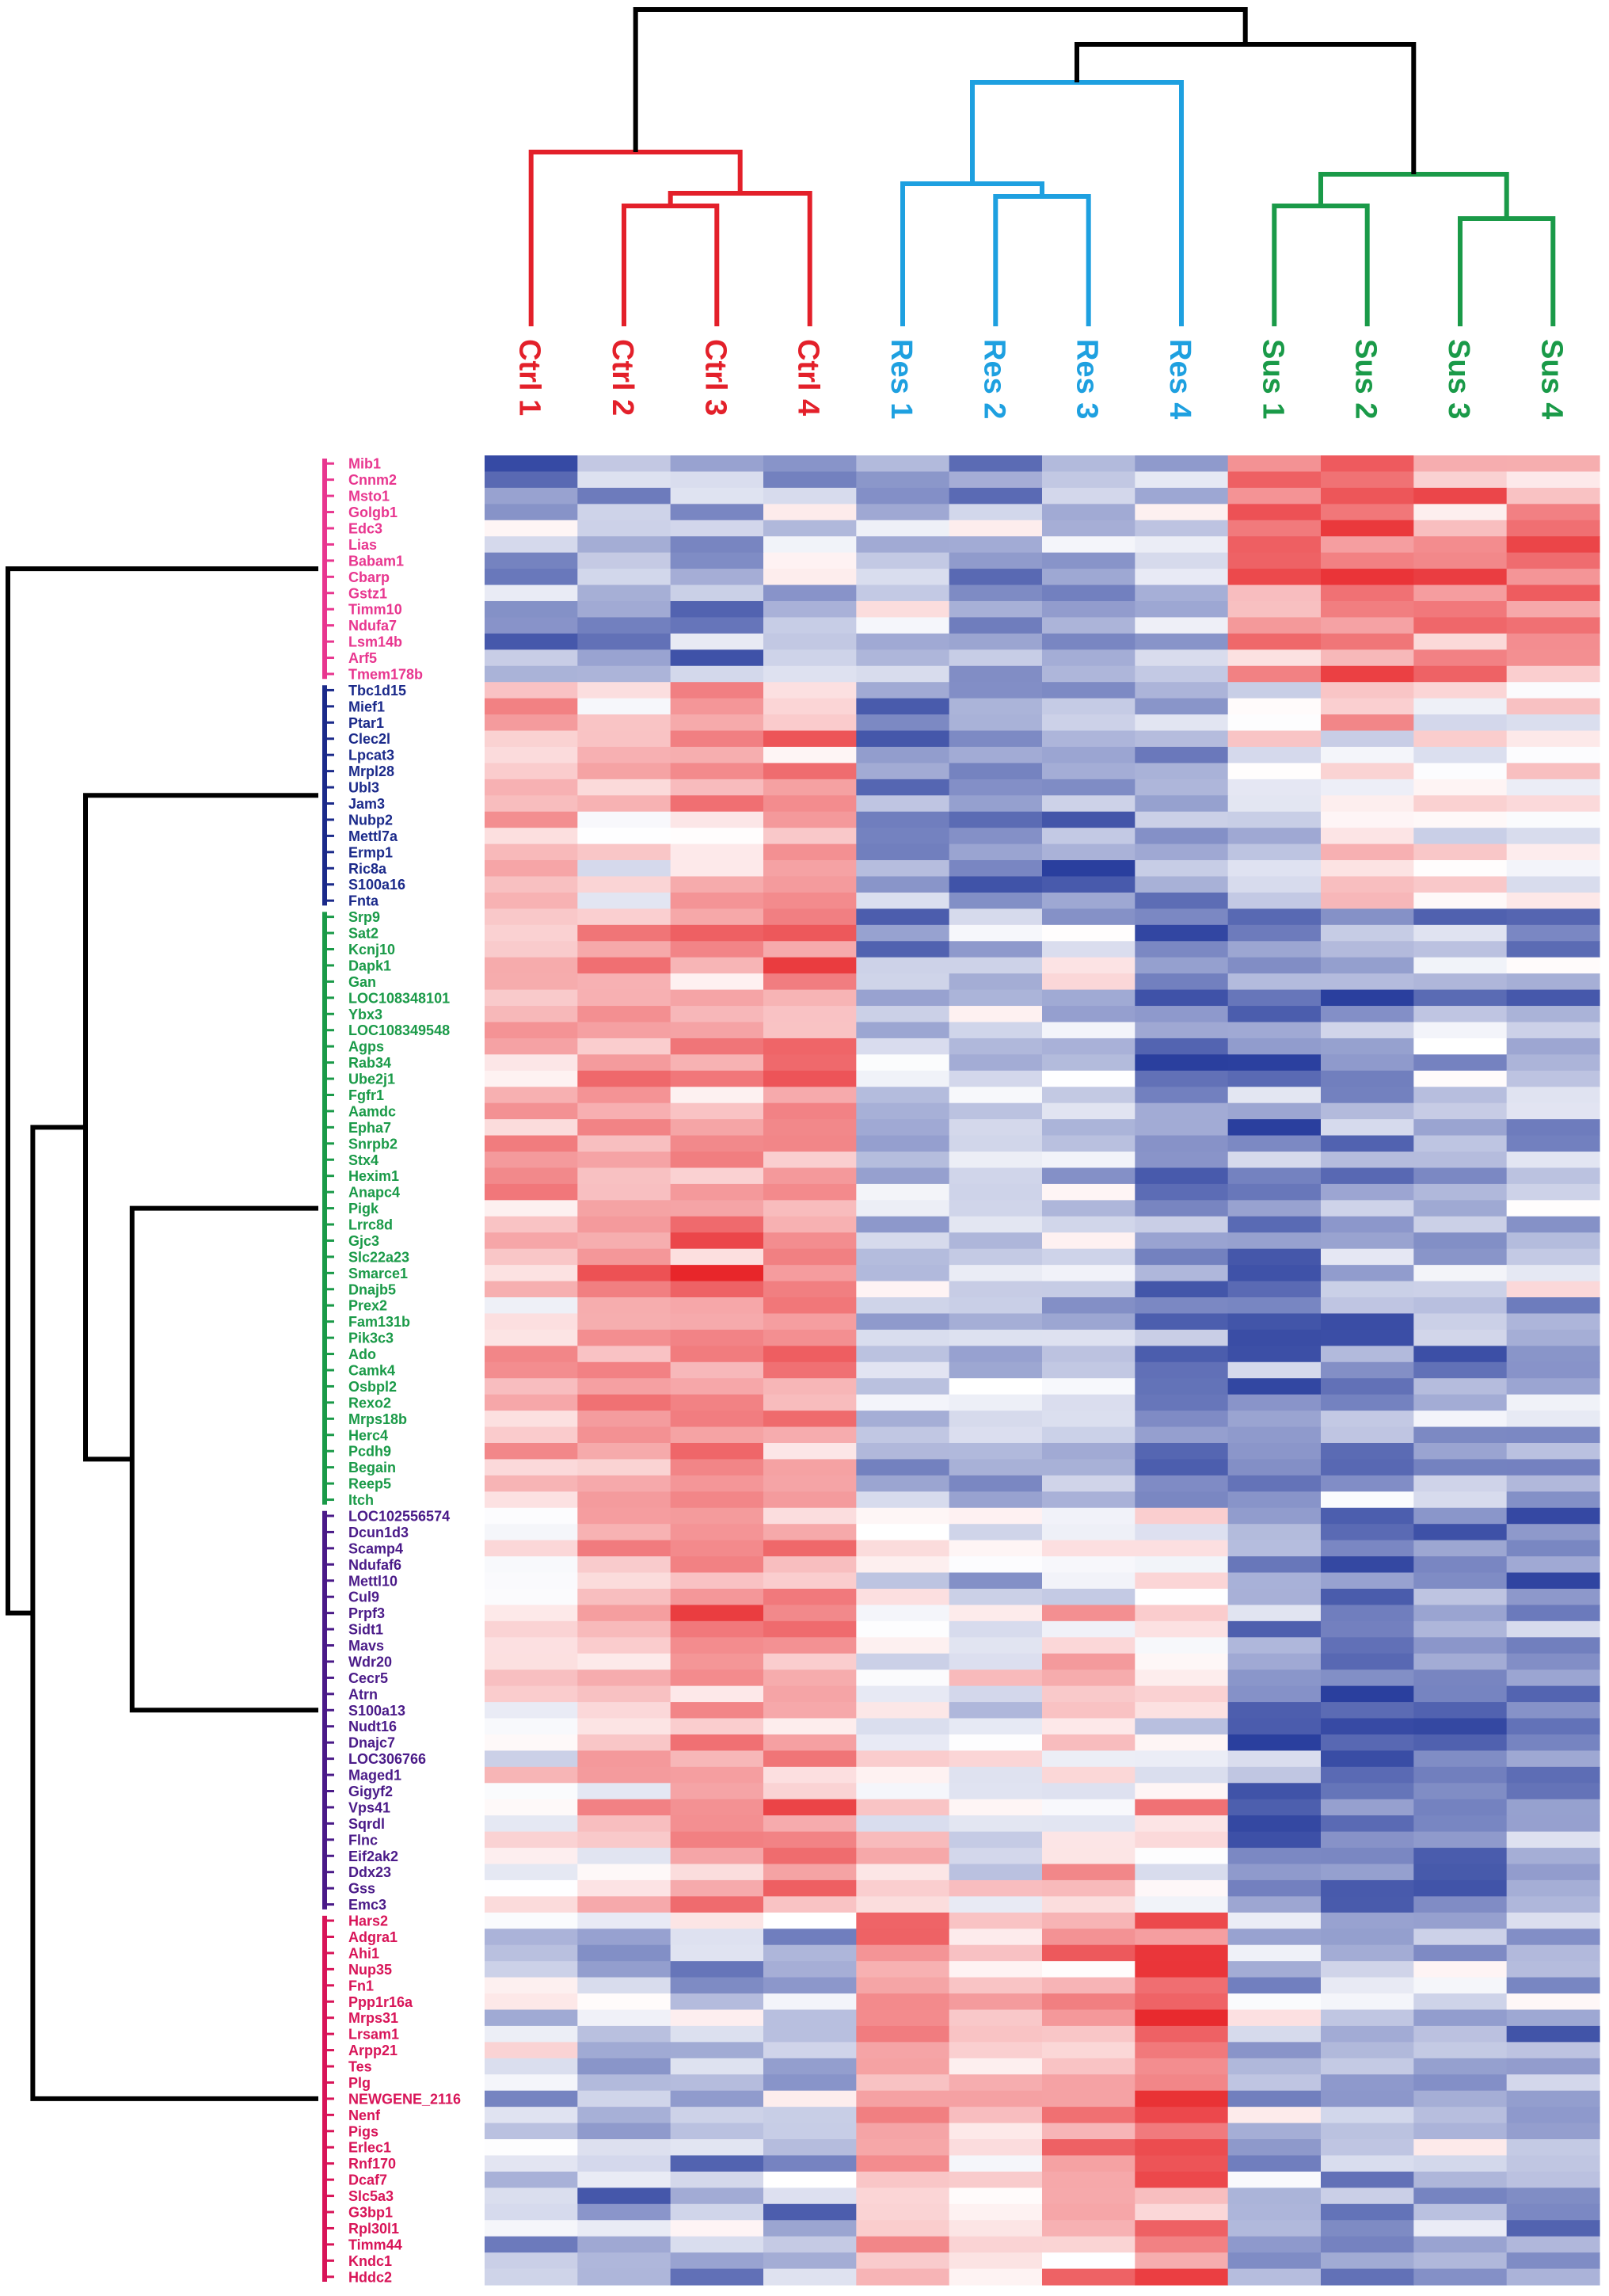 The height and width of the screenshot is (2296, 1609). I want to click on gene-label: Hddc2, so click(370, 2277).